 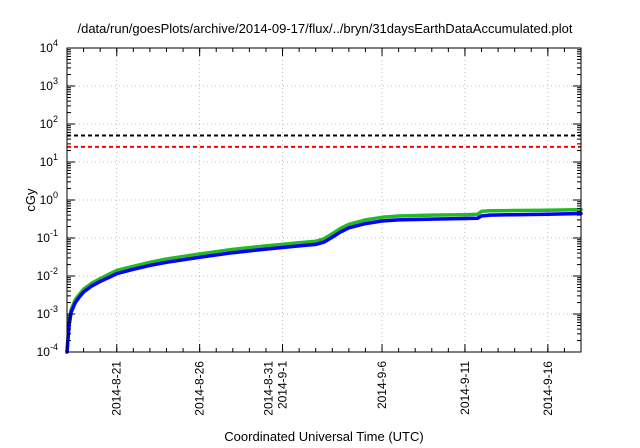 What do you see at coordinates (55, 43) in the screenshot?
I see `y-tick-exponent: 4` at bounding box center [55, 43].